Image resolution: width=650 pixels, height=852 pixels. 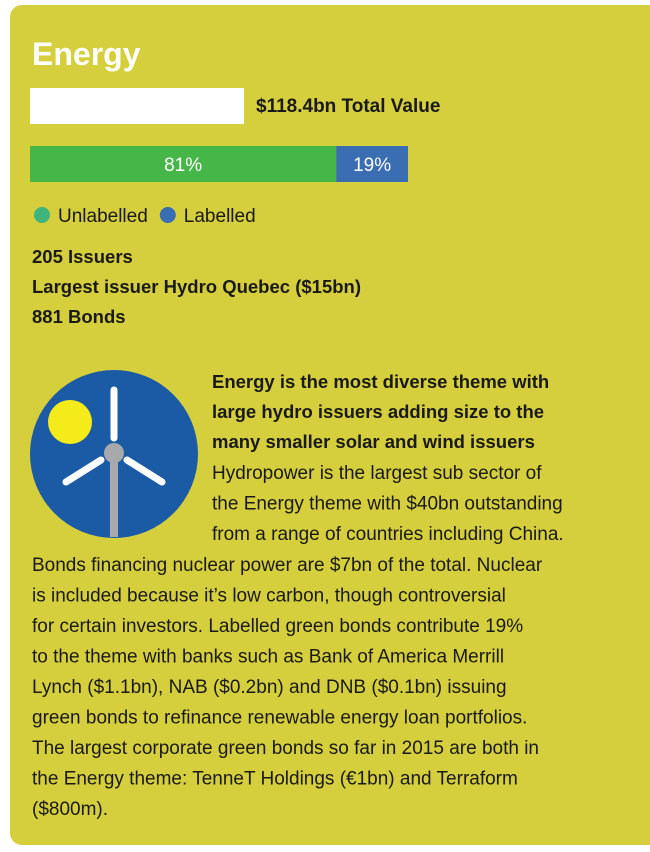 I want to click on body-text: ($800m)., so click(x=70, y=809).